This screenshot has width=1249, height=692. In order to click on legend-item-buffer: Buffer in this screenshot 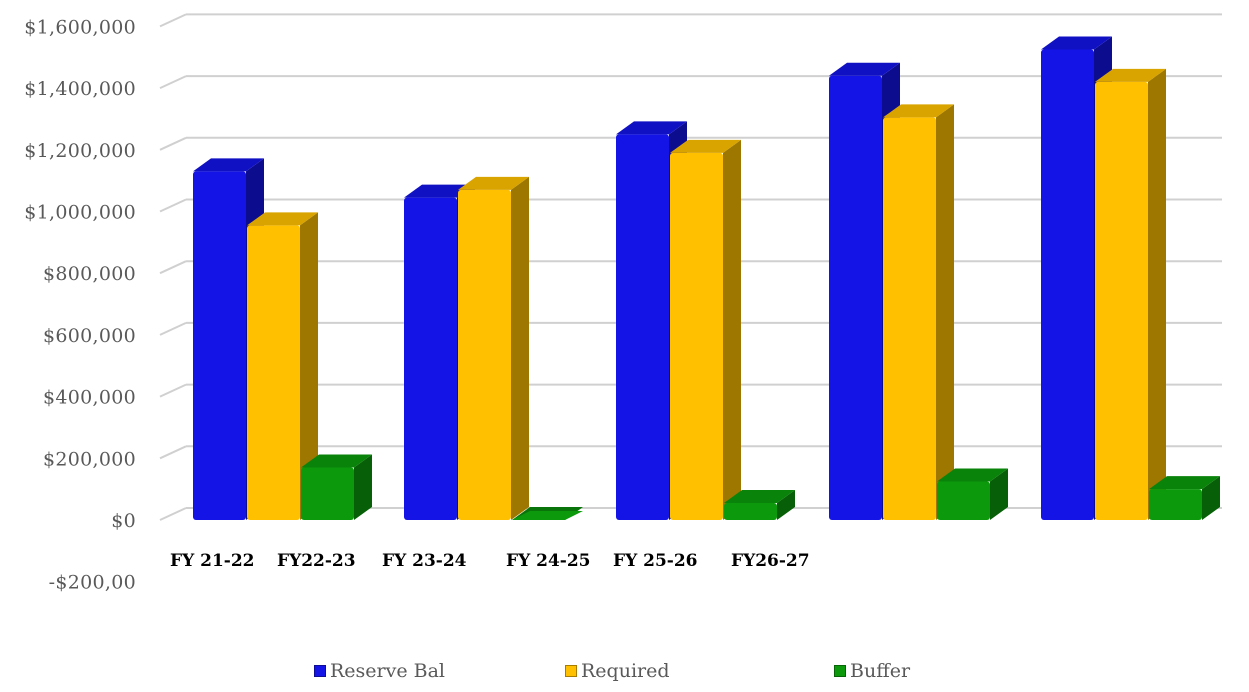, I will do `click(872, 671)`.